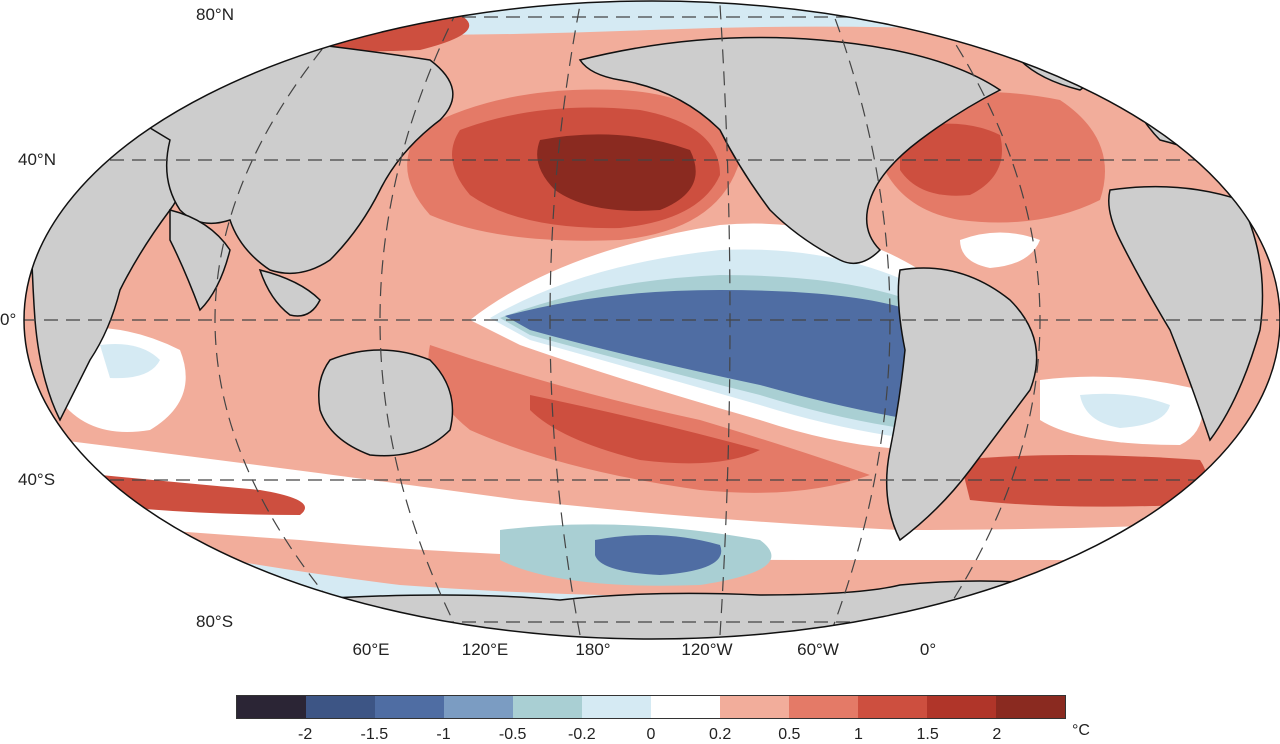  Describe the element at coordinates (710, 355) in the screenshot. I see `pacific-blue-core` at that location.